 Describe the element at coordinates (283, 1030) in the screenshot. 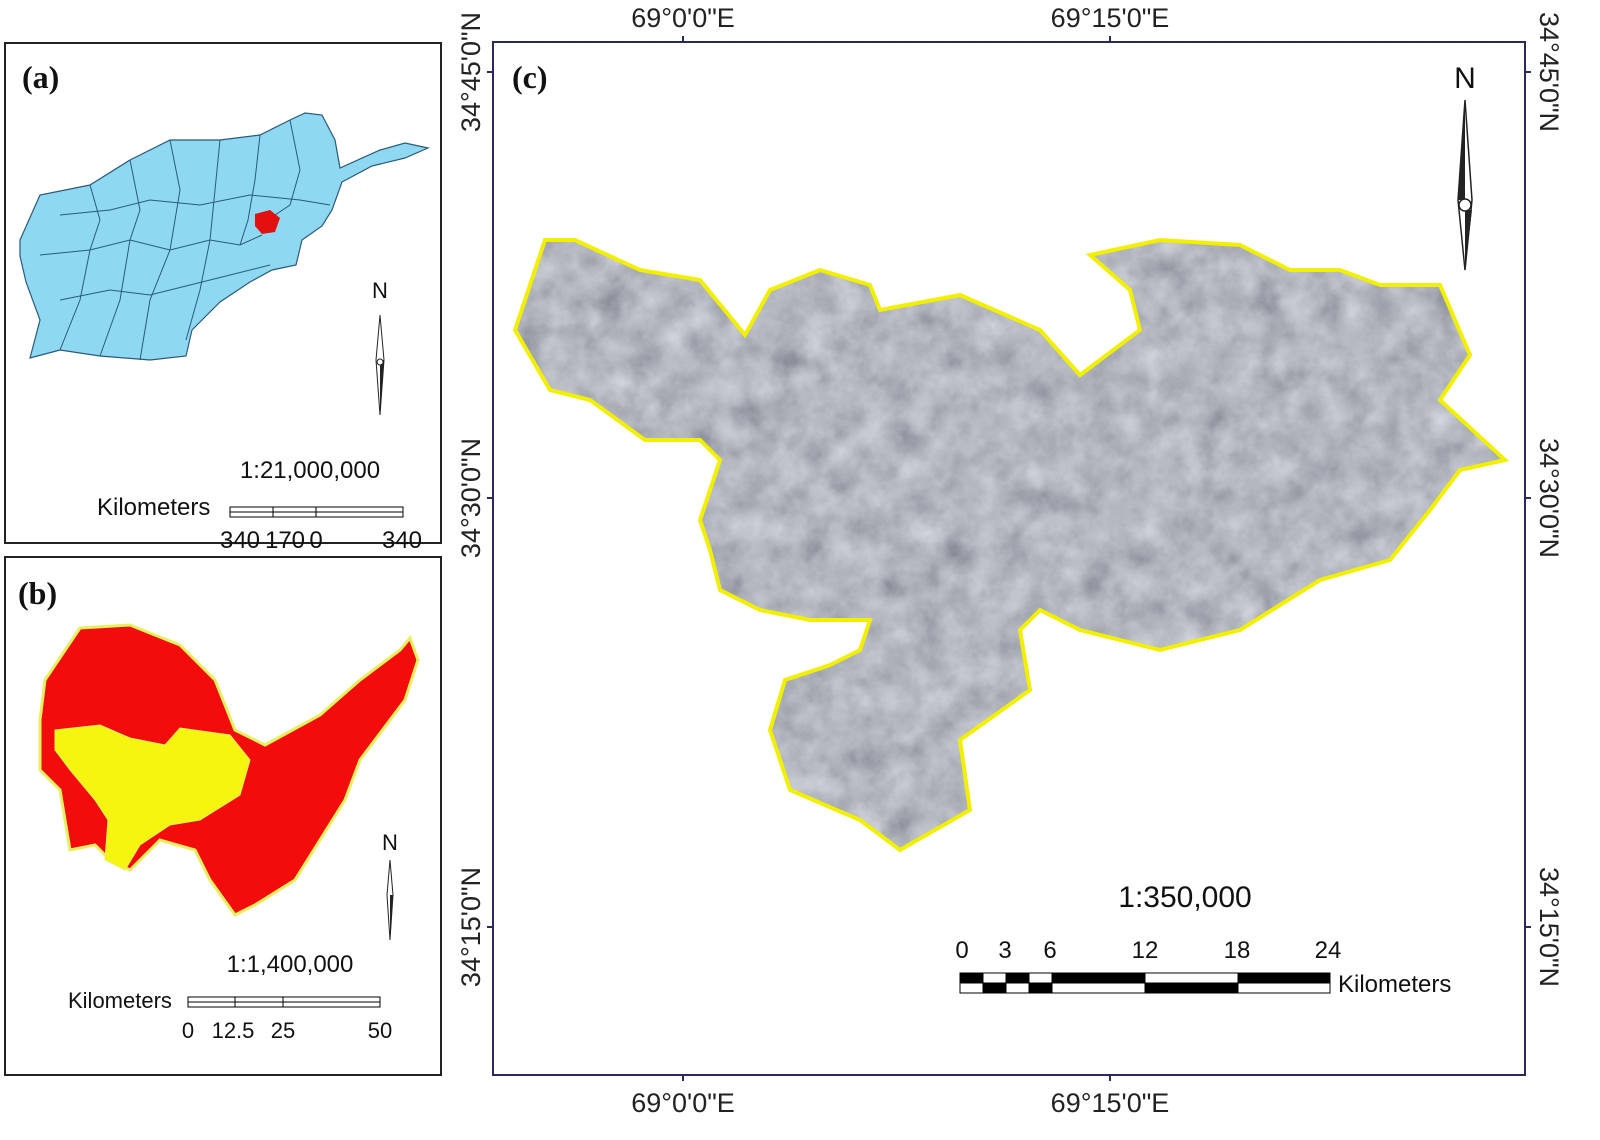

I see `scale-tick-label: 25` at that location.